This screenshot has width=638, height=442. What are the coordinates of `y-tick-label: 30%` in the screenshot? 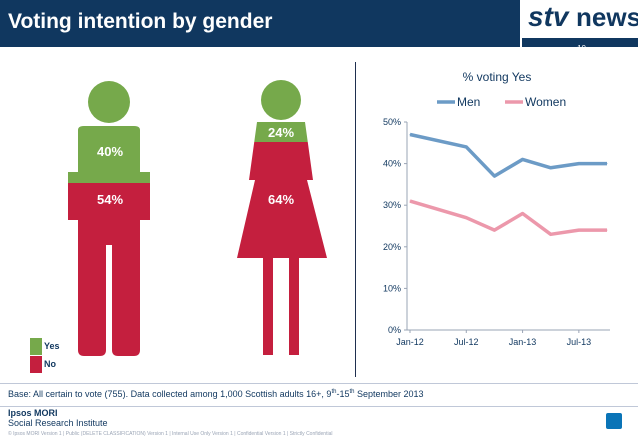 It's located at (392, 205).